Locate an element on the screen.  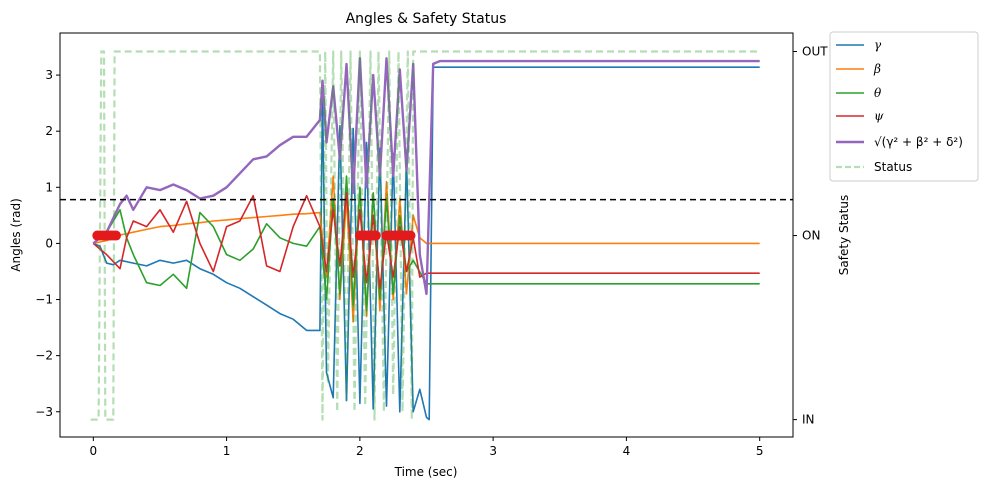
legend-label-5: Status is located at coordinates (893, 167).